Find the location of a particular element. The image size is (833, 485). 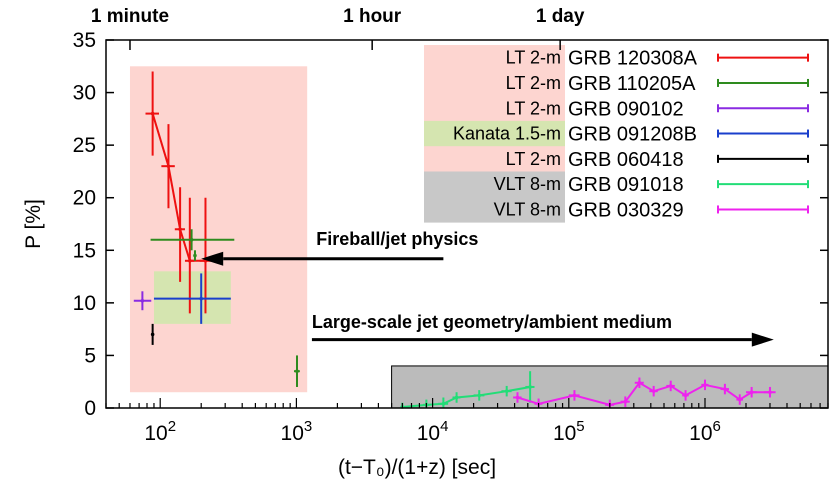

legend-telescope-6: VLT 8-m is located at coordinates (527, 209).